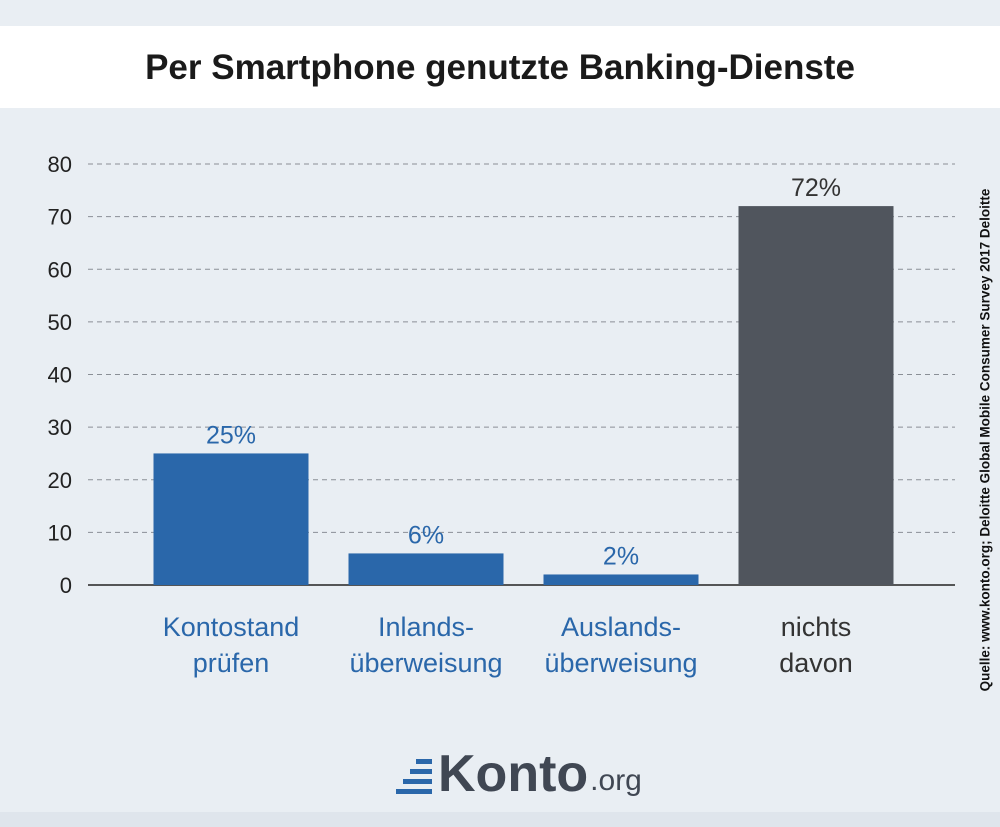  What do you see at coordinates (231, 627) in the screenshot?
I see `x-tick-label: Kontostand` at bounding box center [231, 627].